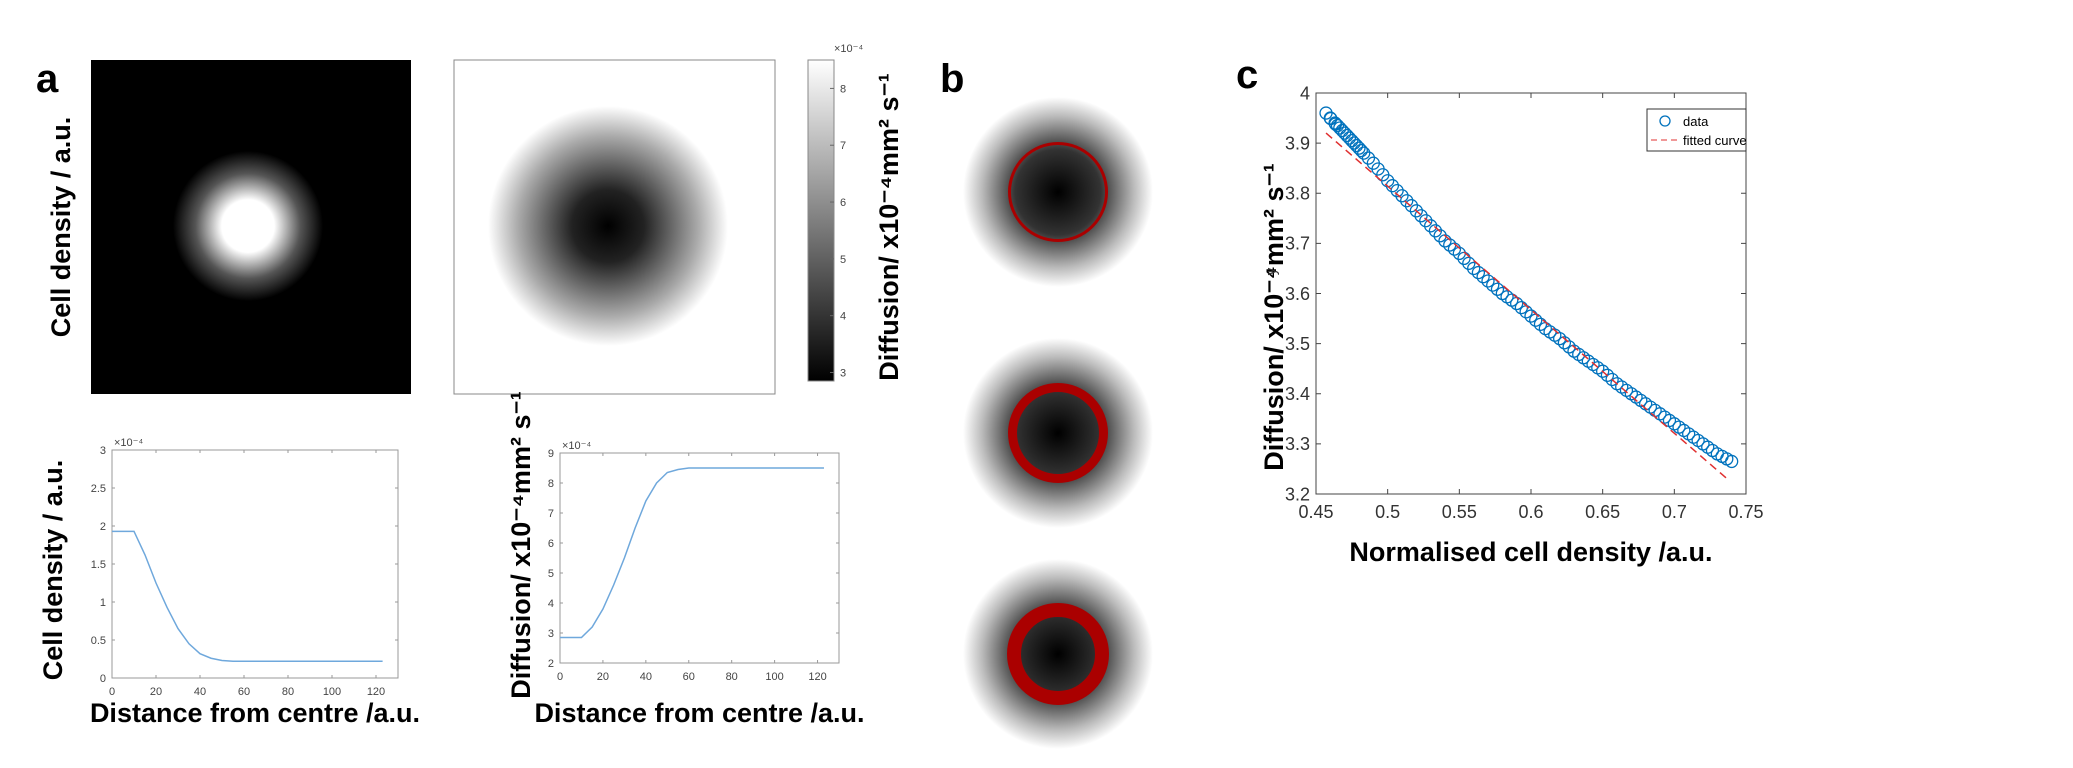 Image resolution: width=2073 pixels, height=768 pixels. What do you see at coordinates (843, 373) in the screenshot?
I see `colorbar-tick-label: 3` at bounding box center [843, 373].